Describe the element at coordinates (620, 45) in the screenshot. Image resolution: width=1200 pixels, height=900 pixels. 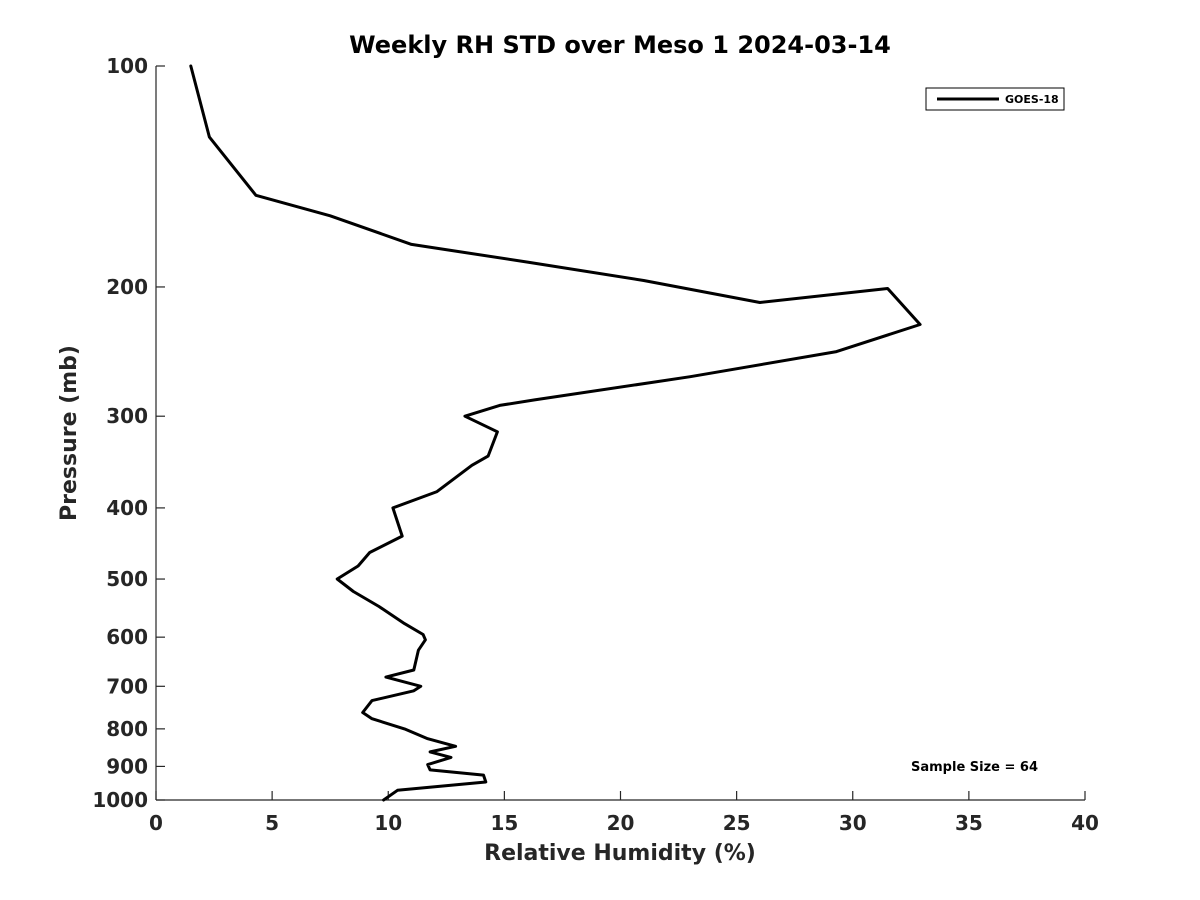
I see `chart-title: Weekly RH STD over Meso 1 2024-03-14` at that location.